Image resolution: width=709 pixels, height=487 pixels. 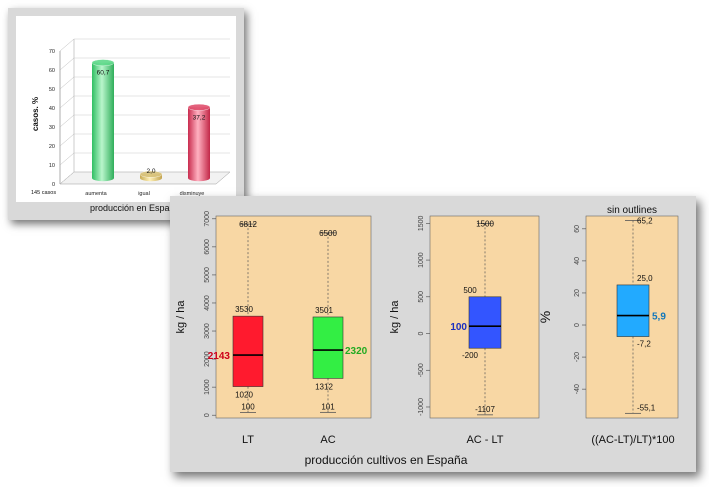 What do you see at coordinates (52, 109) in the screenshot?
I see `bar-chart-ytick-label: 40` at bounding box center [52, 109].